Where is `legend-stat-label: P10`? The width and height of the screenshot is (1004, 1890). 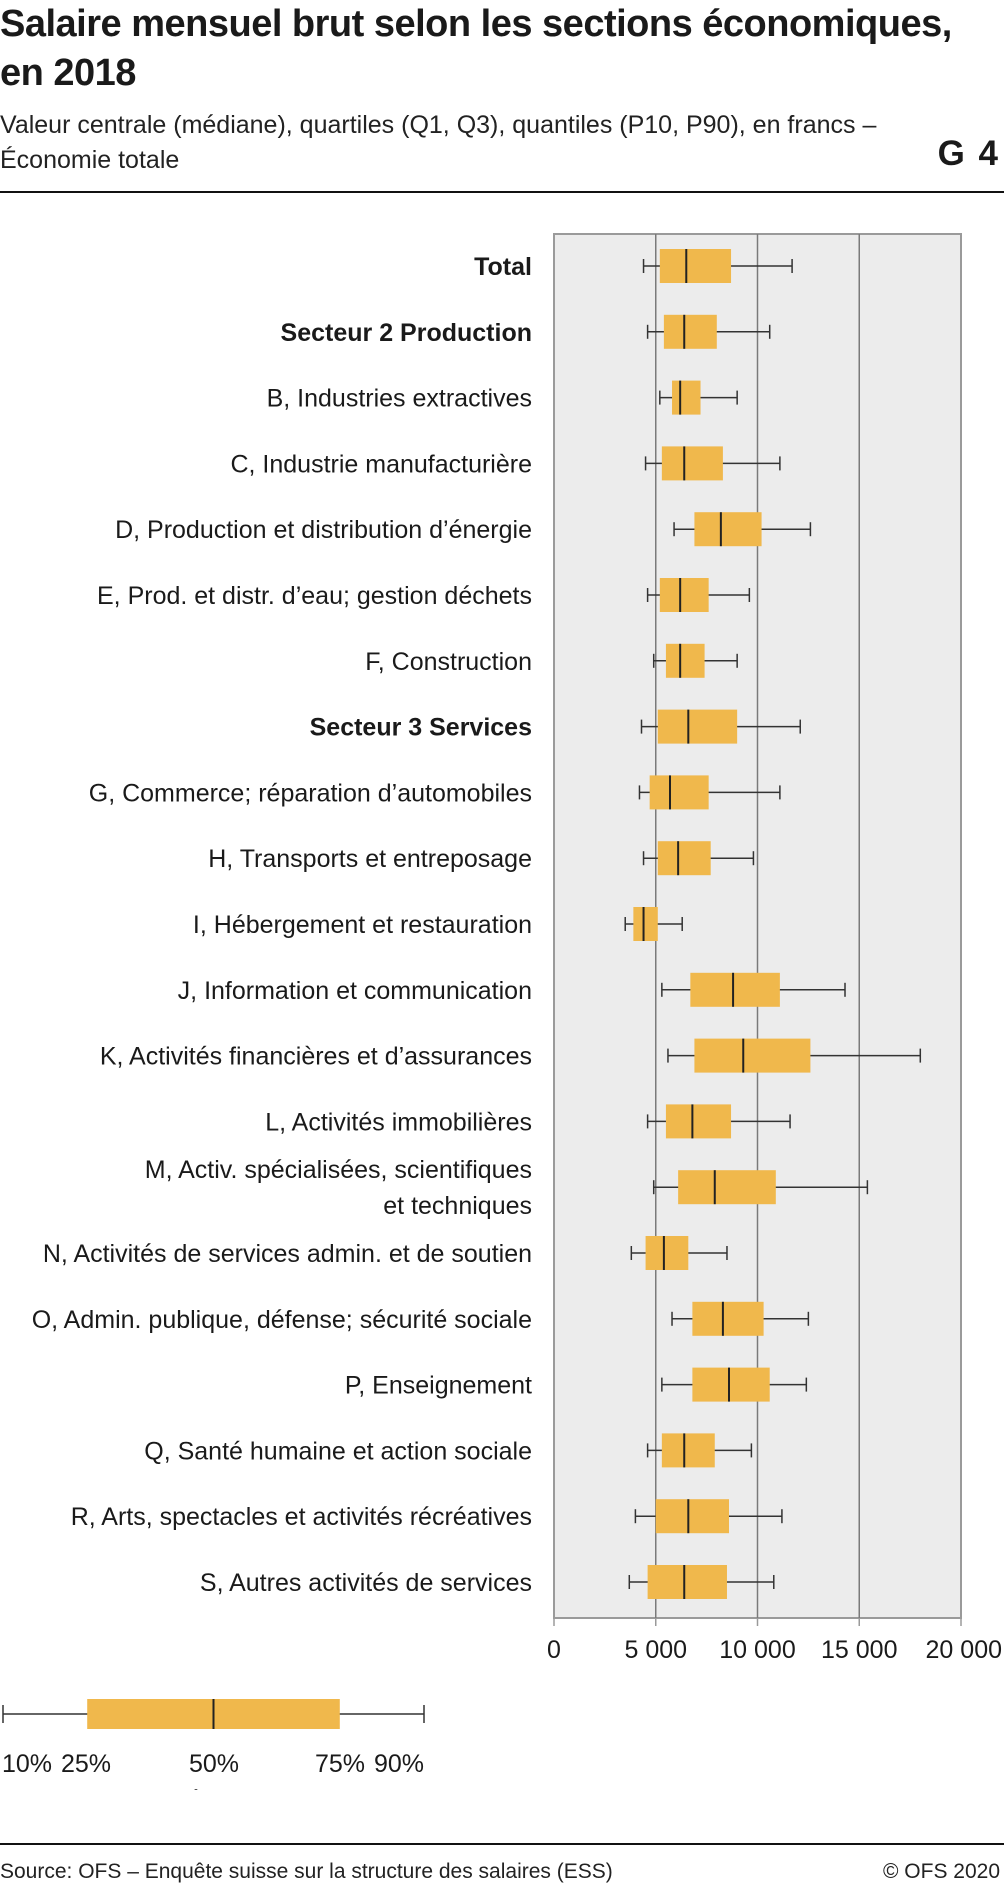
legend-stat-label: P10 is located at coordinates (24, 1788).